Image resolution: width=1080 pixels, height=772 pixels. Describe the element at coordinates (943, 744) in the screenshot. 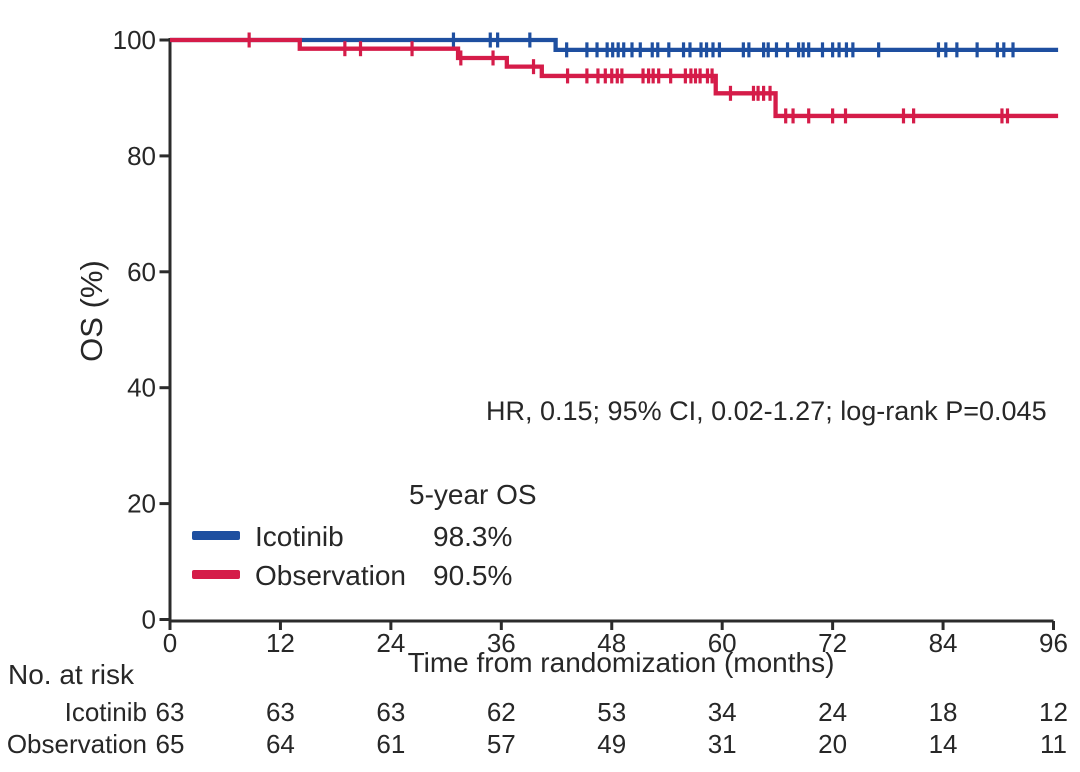

I see `risk-count: 14` at that location.